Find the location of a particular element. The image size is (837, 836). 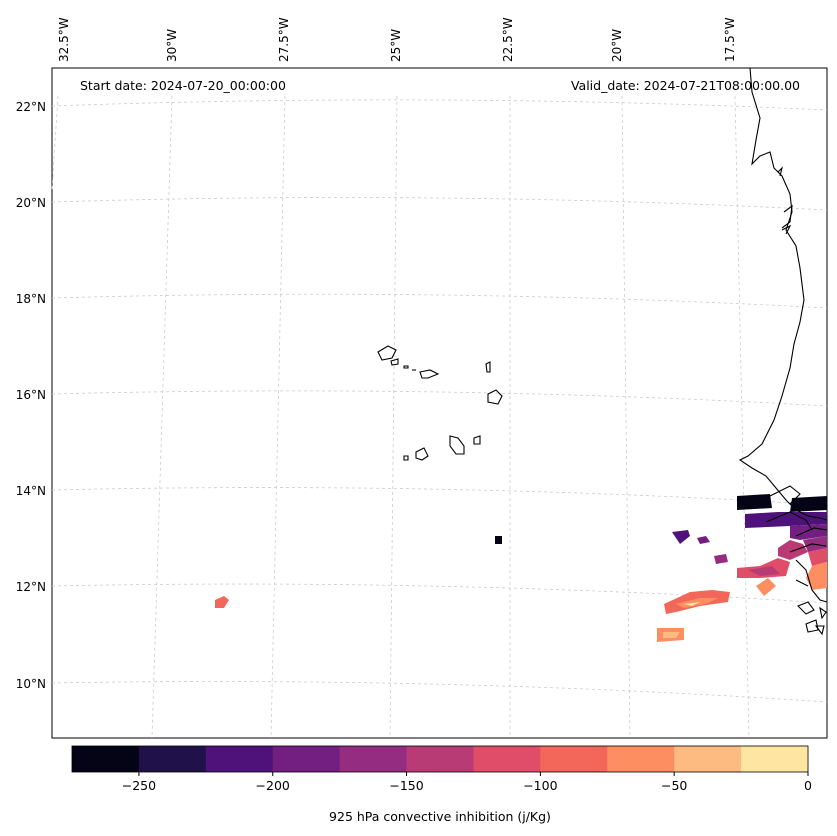

island-santa-luzia is located at coordinates (406, 367).